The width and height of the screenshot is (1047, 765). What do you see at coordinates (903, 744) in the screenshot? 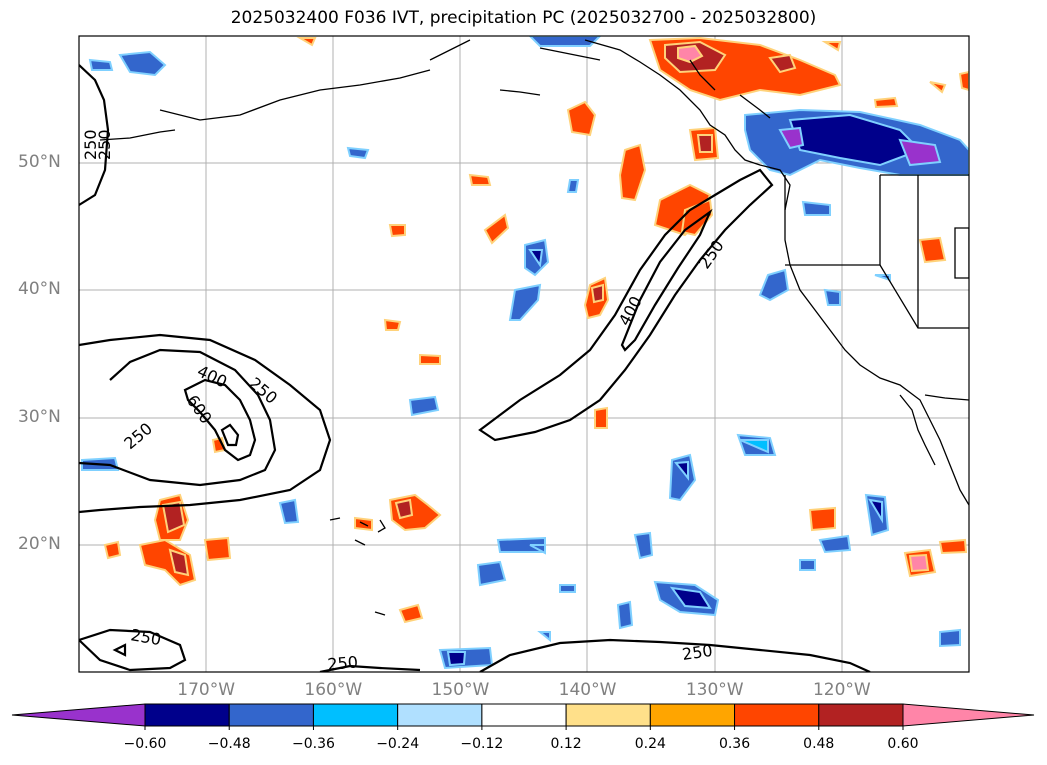
I see `colorbar-tick-label: 0.60` at bounding box center [903, 744].